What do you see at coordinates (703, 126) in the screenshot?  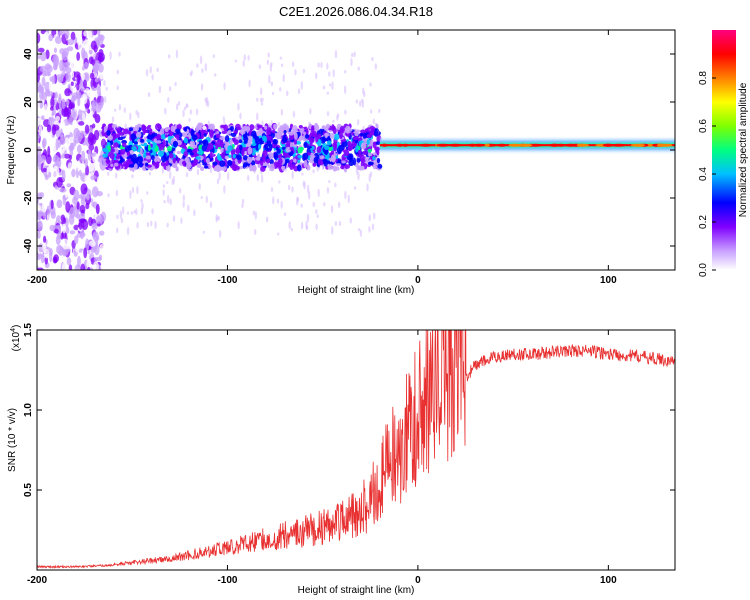 I see `colorbar-tick-label: 0.6` at bounding box center [703, 126].